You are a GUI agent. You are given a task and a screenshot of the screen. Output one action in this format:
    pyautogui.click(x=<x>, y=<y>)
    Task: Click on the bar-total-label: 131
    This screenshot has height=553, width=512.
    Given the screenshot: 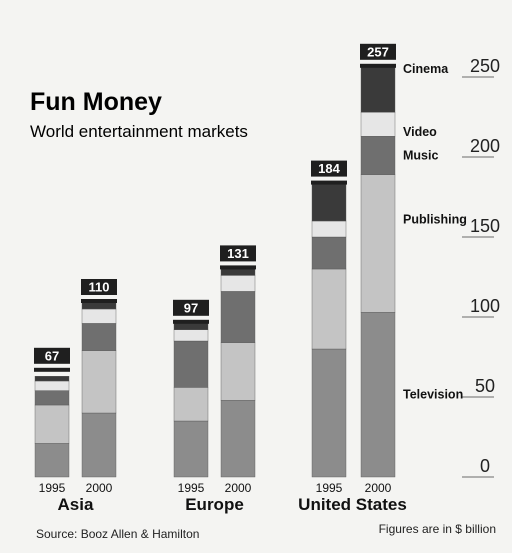 What is the action you would take?
    pyautogui.click(x=238, y=253)
    